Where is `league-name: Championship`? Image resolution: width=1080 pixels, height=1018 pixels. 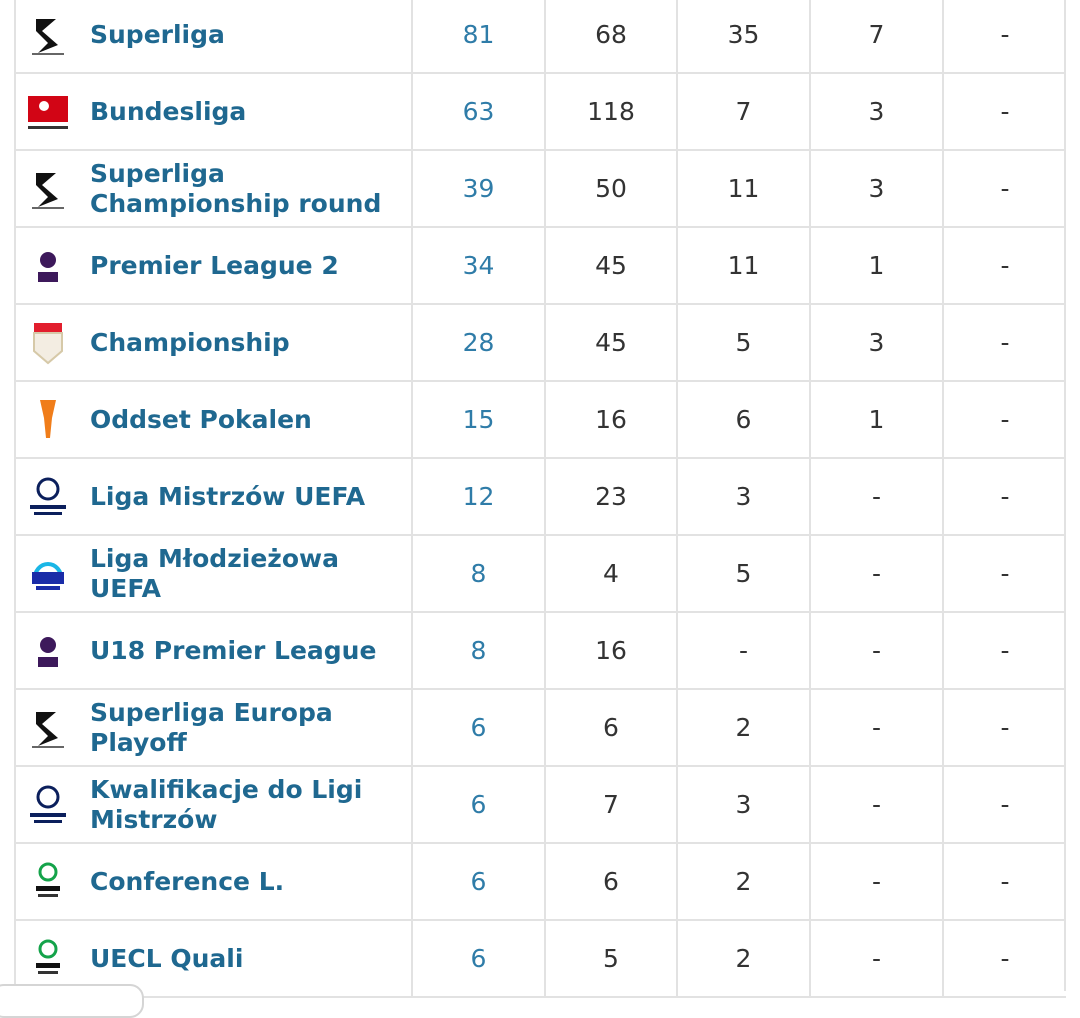 league-name: Championship is located at coordinates (190, 342).